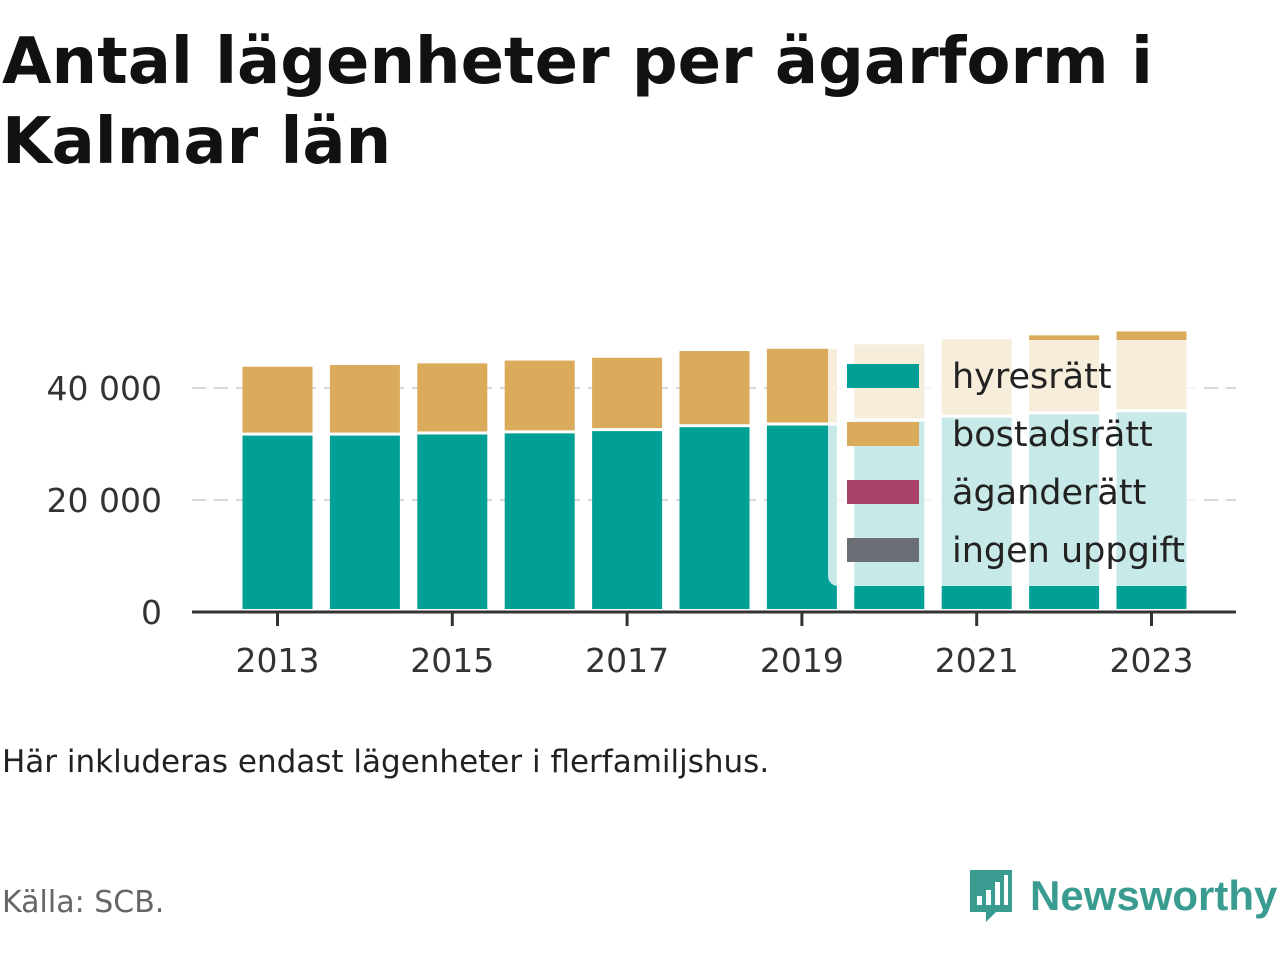 Image resolution: width=1280 pixels, height=960 pixels. I want to click on newsworthy-logo-icon, so click(991, 896).